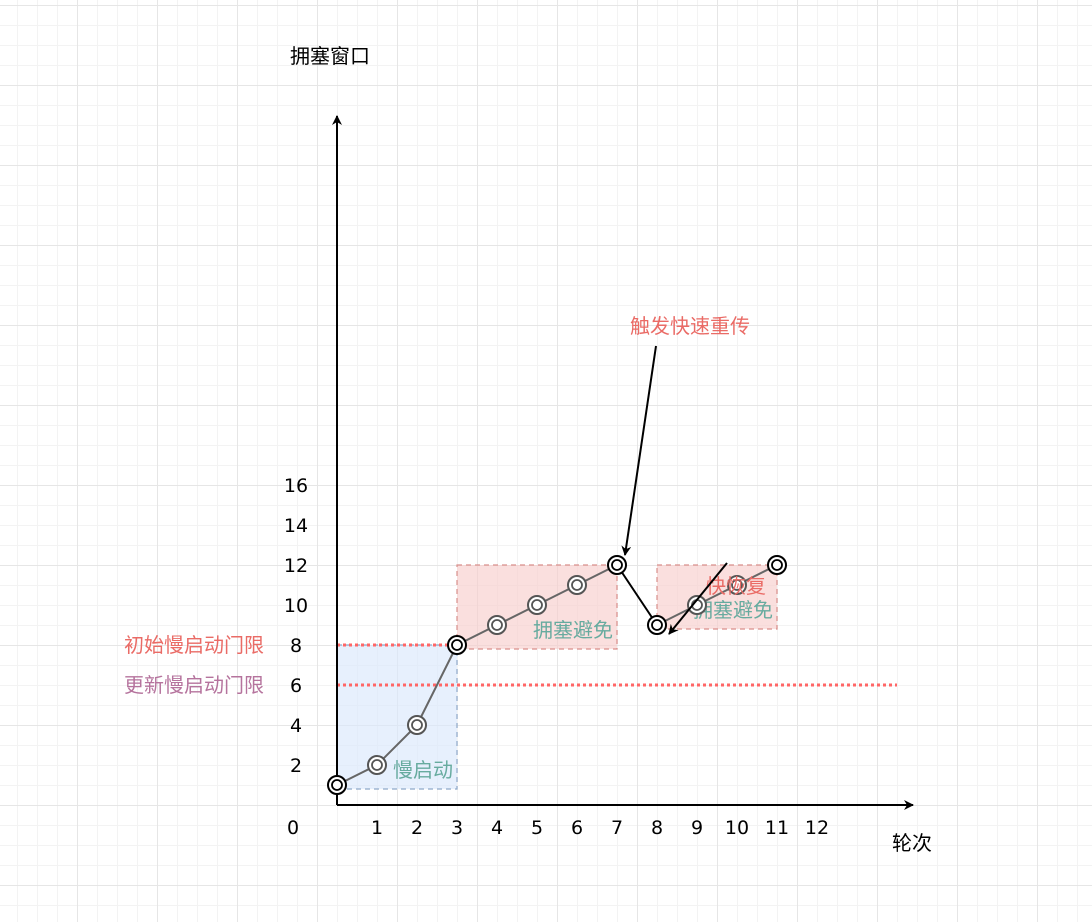 The image size is (1092, 922). I want to click on y-tick-label: 12, so click(296, 566).